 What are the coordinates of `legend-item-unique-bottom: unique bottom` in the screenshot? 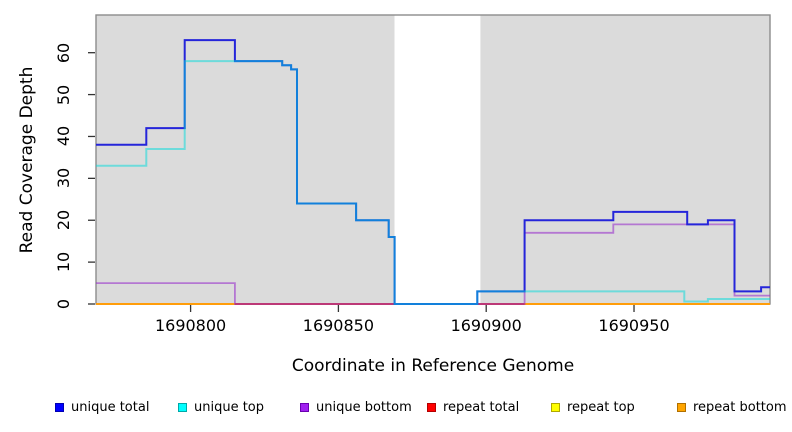 It's located at (356, 407).